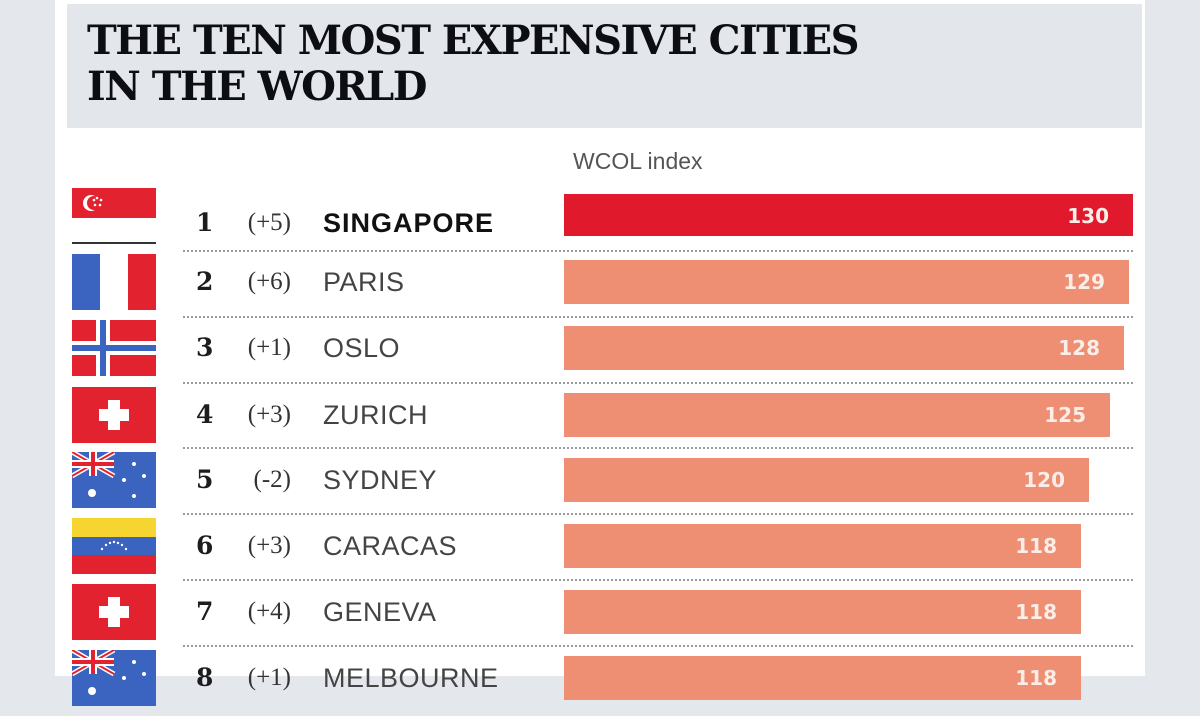  I want to click on bar-value: 120, so click(1044, 480).